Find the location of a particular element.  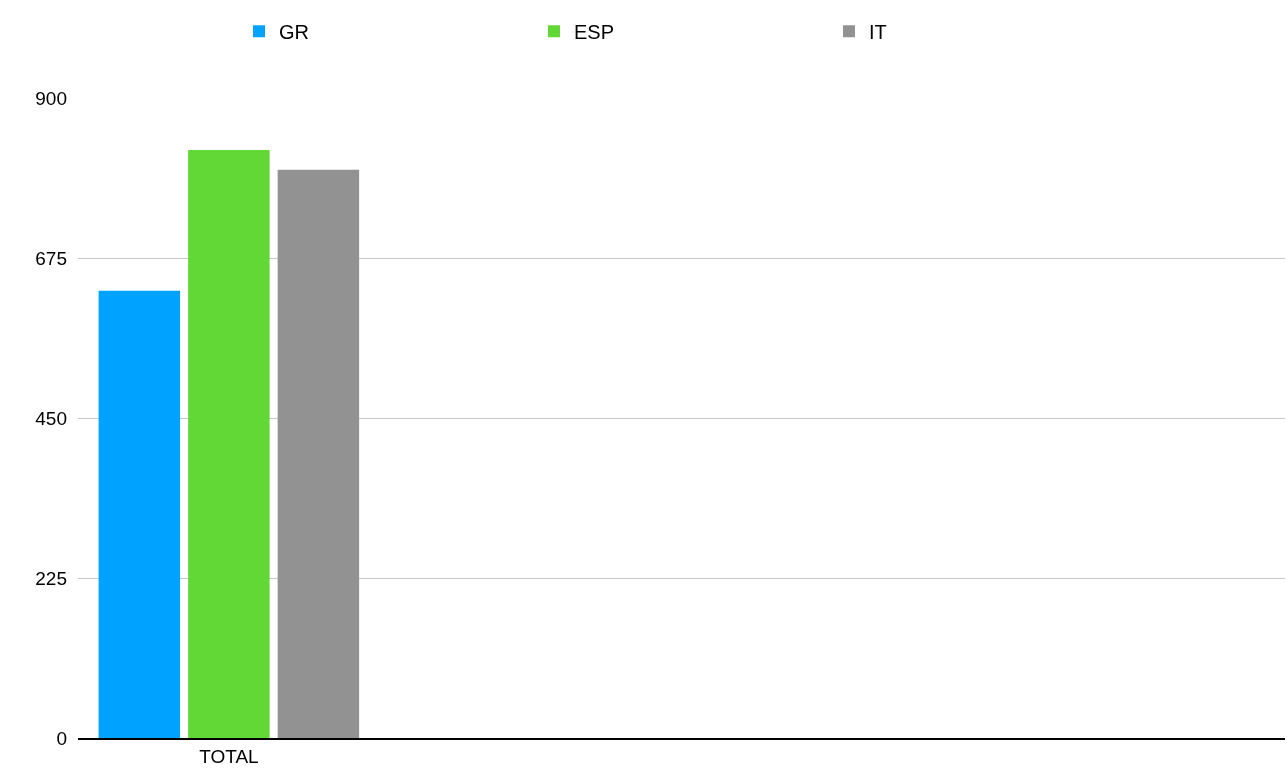

x-tick-label: TOTAL is located at coordinates (229, 756).